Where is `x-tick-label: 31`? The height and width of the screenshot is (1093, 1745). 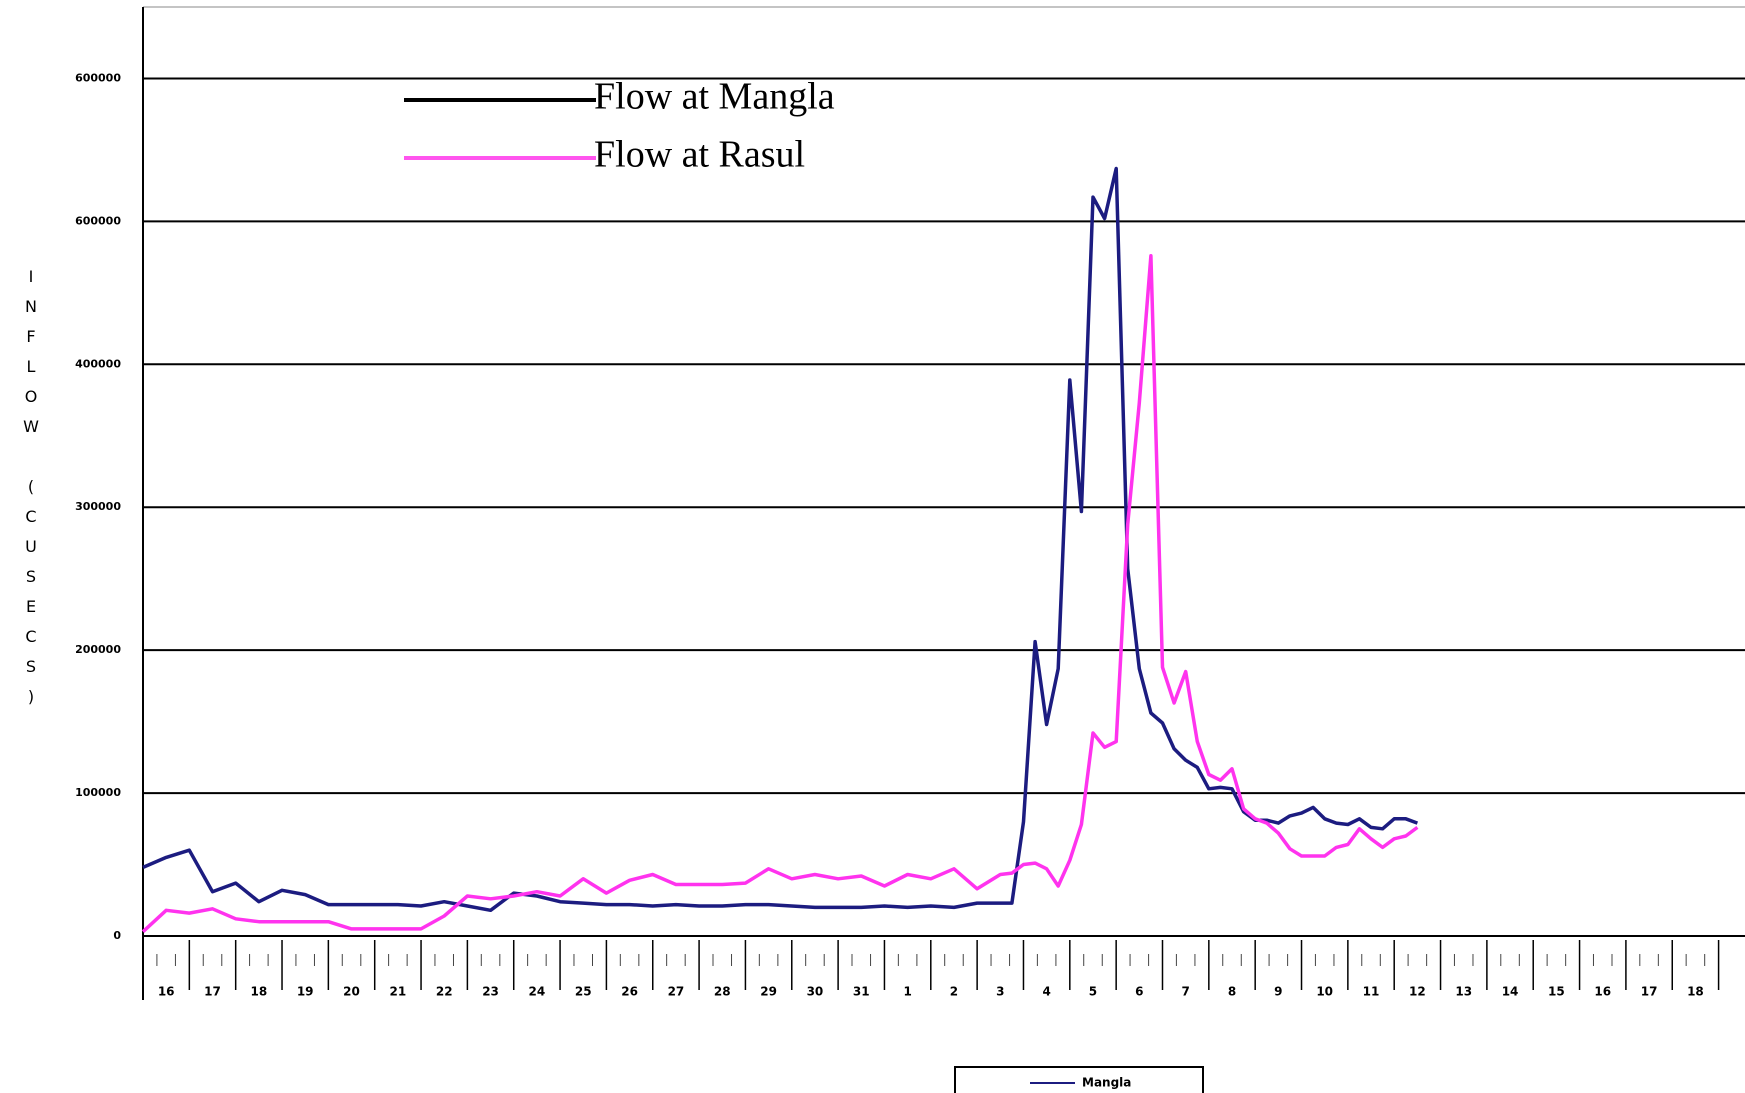 x-tick-label: 31 is located at coordinates (861, 992).